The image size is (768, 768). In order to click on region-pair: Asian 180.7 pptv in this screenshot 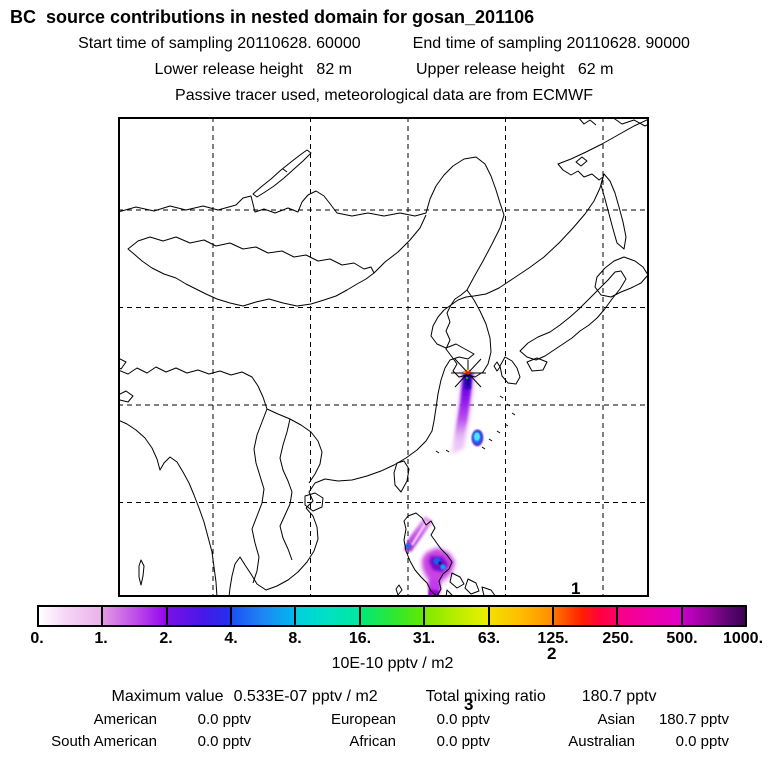, I will do `click(623, 719)`.